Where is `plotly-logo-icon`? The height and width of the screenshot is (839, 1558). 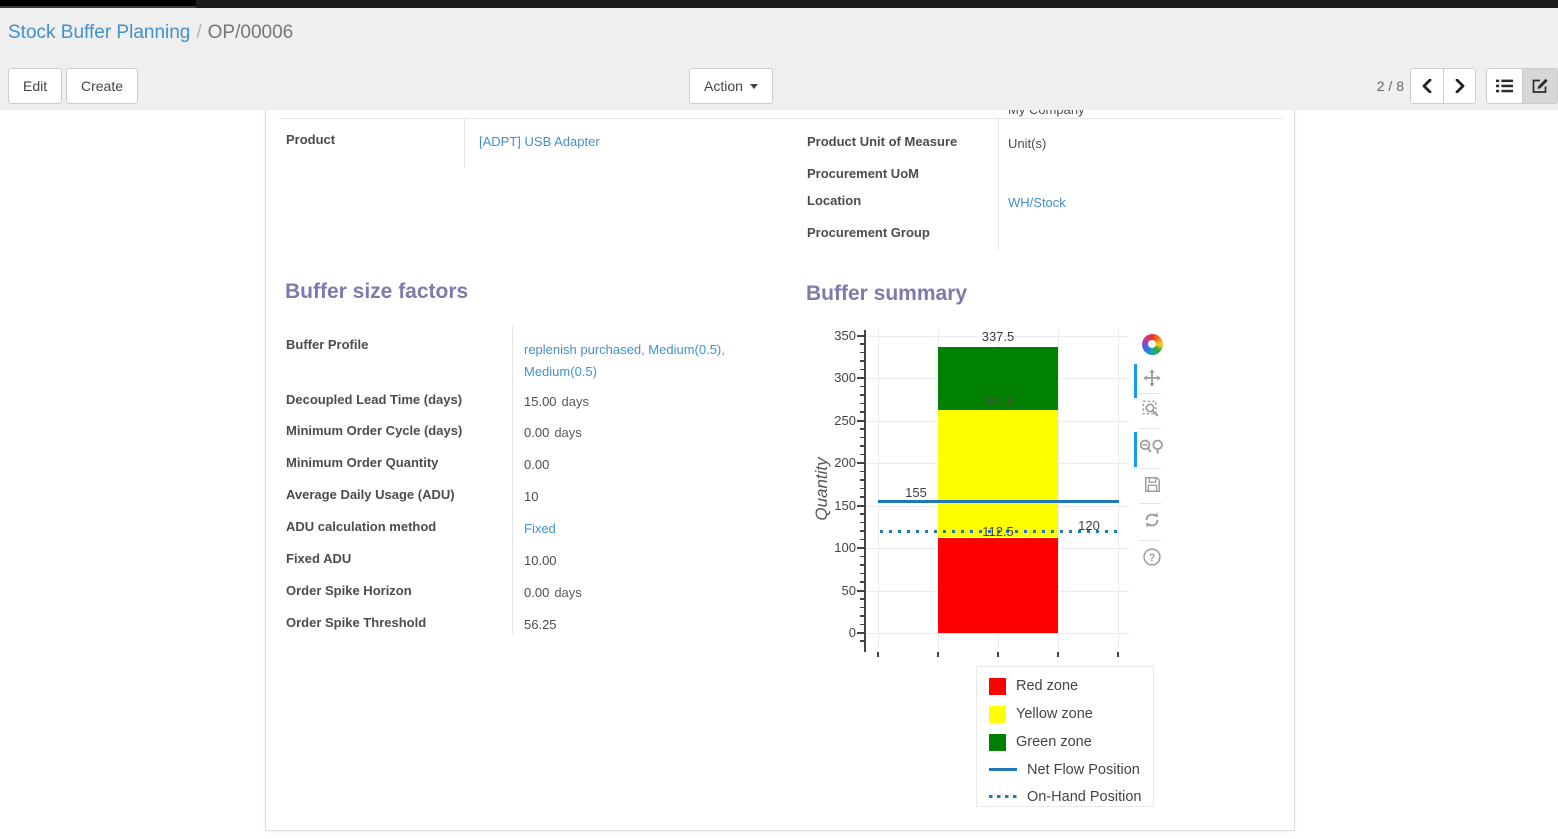
plotly-logo-icon is located at coordinates (1152, 344).